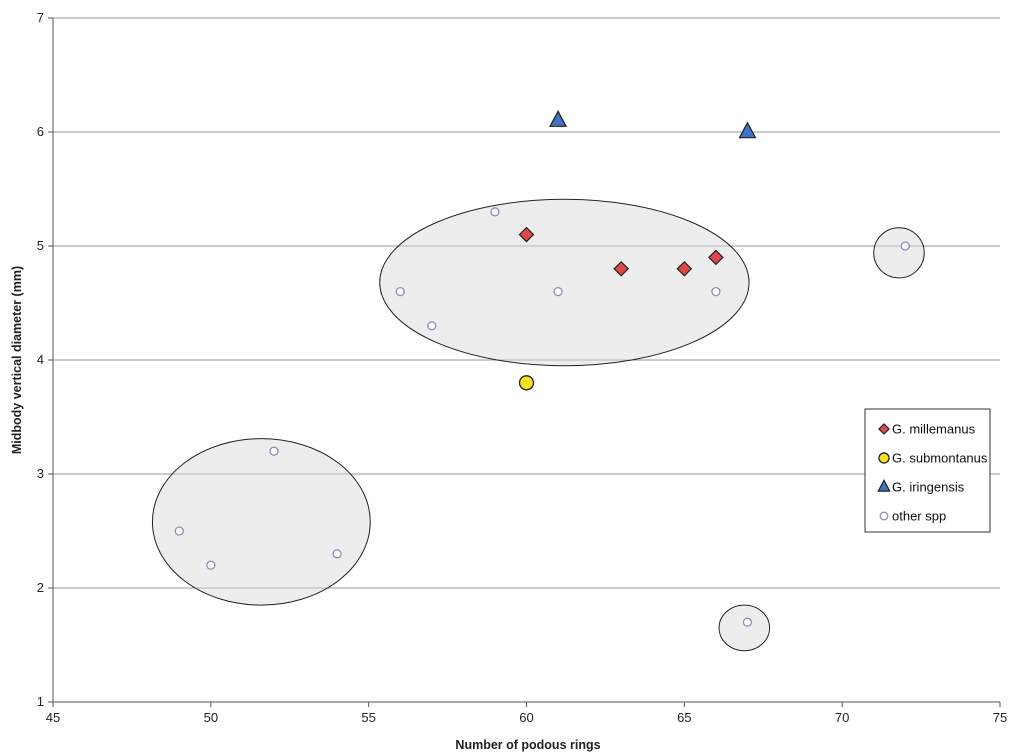  Describe the element at coordinates (53, 717) in the screenshot. I see `x-tick-label: 45` at that location.